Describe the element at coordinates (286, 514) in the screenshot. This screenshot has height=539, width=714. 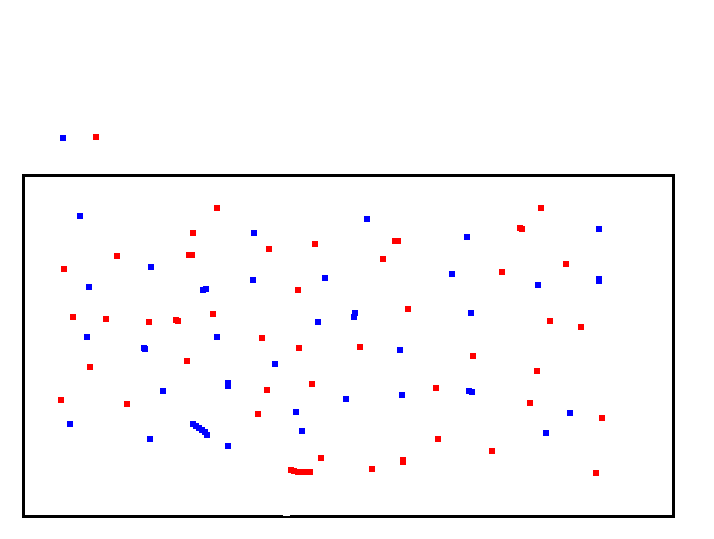
I see `frame-gap` at that location.